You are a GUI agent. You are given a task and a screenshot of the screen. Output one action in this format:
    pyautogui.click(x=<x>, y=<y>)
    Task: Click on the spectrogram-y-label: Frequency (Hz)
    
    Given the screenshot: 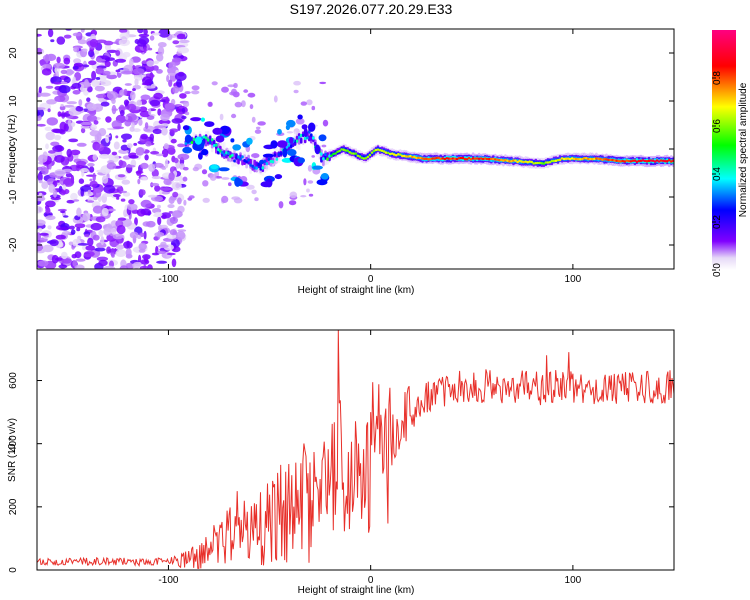 What is the action you would take?
    pyautogui.click(x=12, y=149)
    